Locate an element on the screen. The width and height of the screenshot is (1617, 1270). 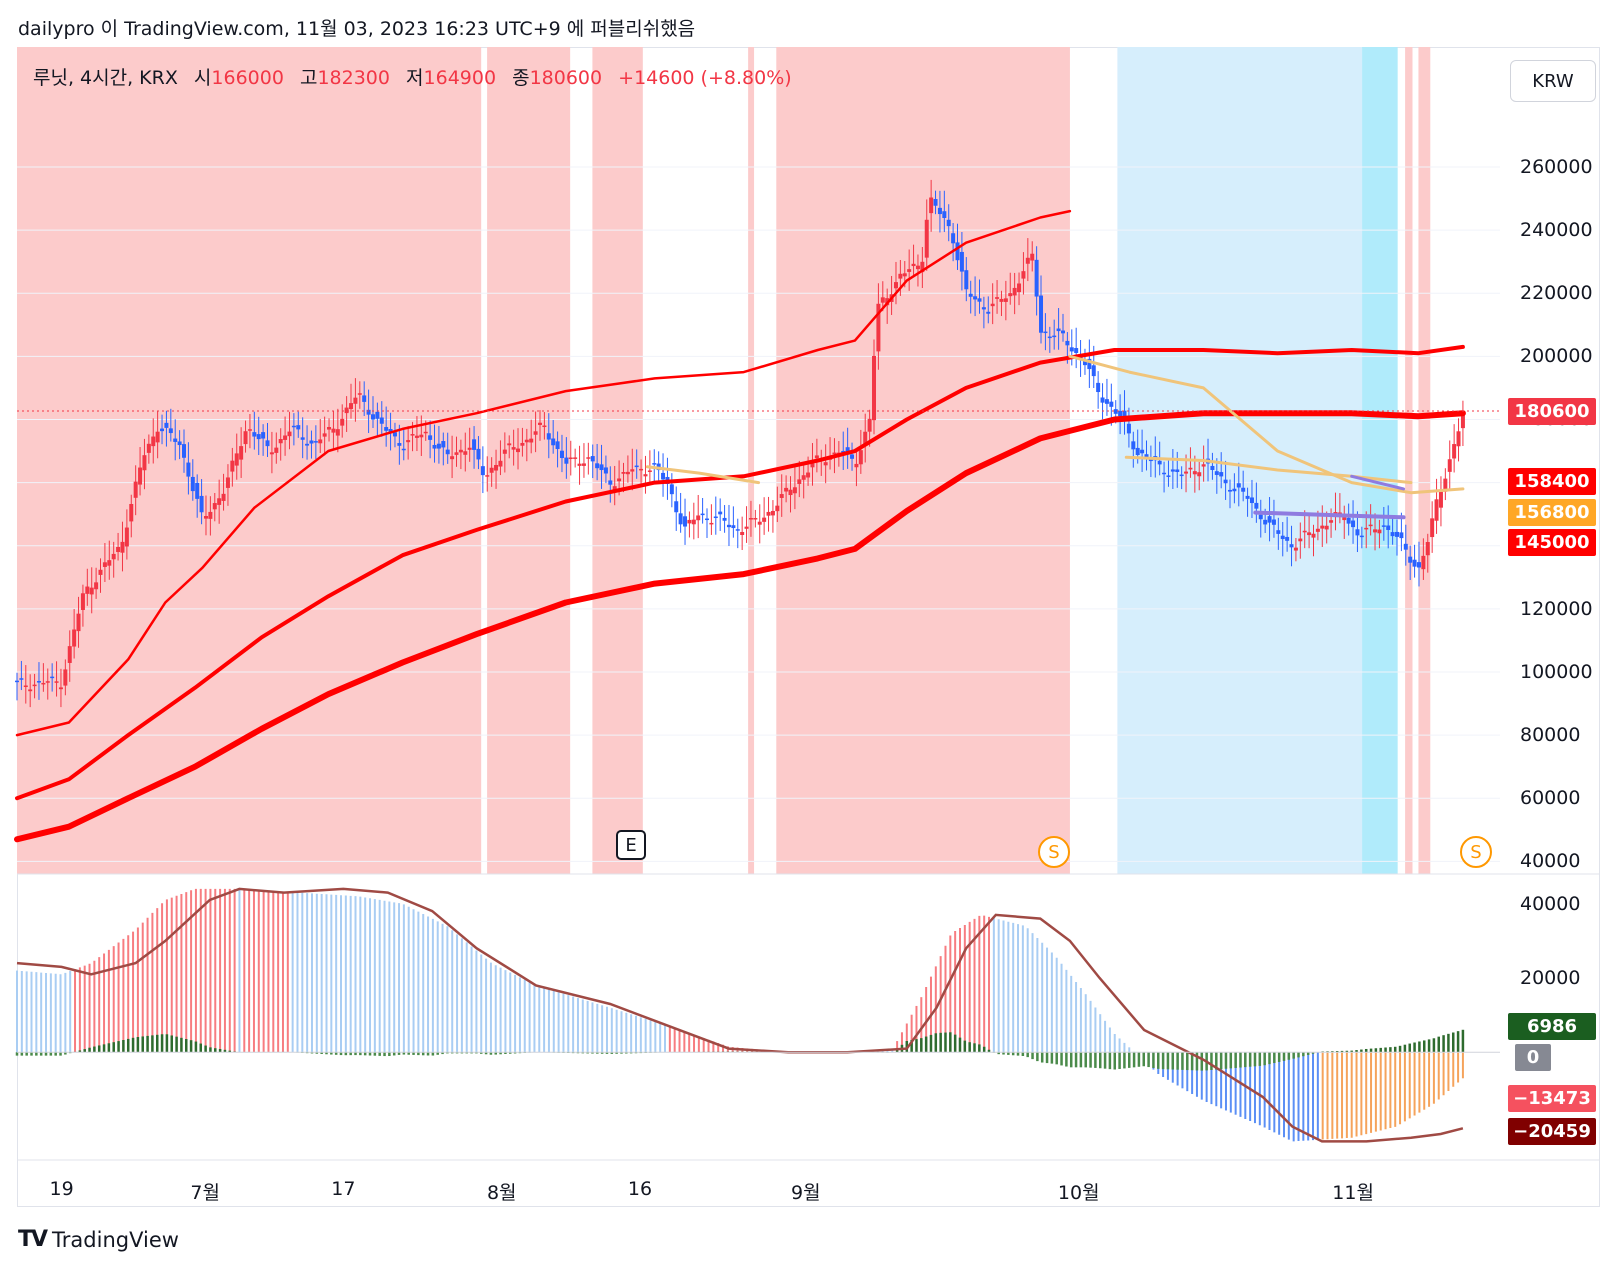
time-tick: 7월 is located at coordinates (205, 1193).